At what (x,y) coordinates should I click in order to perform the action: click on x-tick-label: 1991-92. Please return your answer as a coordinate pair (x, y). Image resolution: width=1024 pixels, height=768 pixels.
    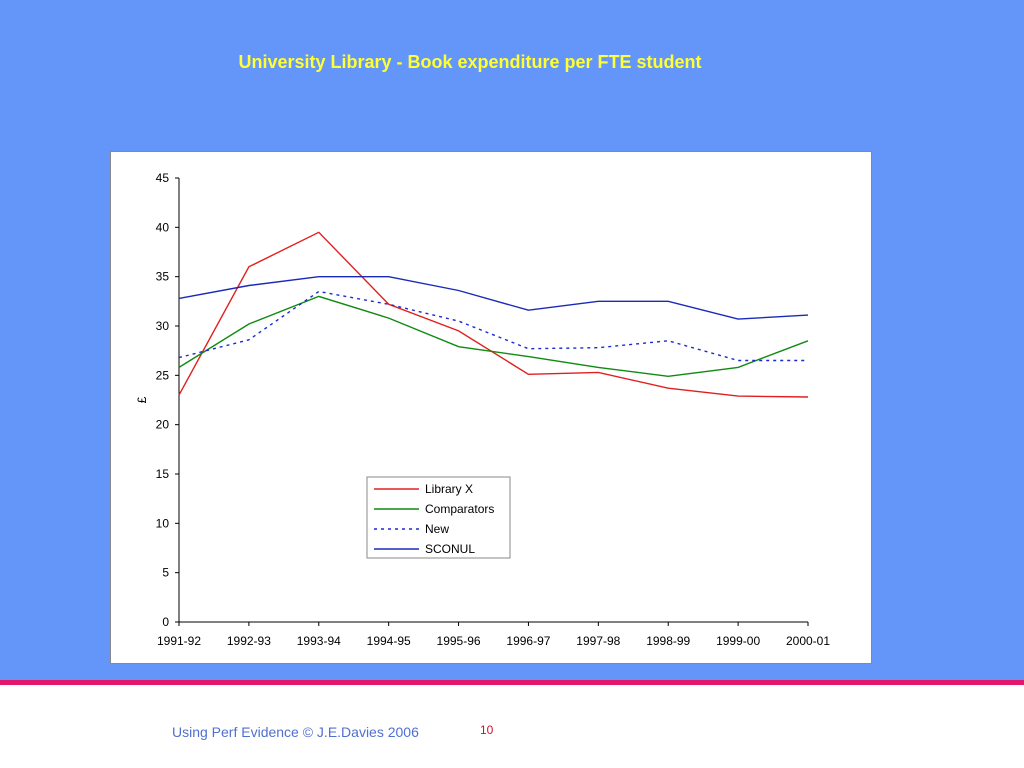
    Looking at the image, I should click on (179, 641).